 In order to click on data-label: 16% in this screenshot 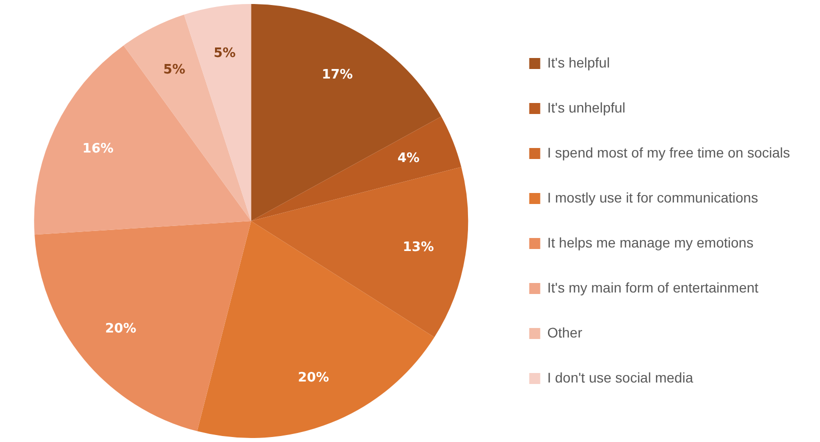, I will do `click(98, 148)`.